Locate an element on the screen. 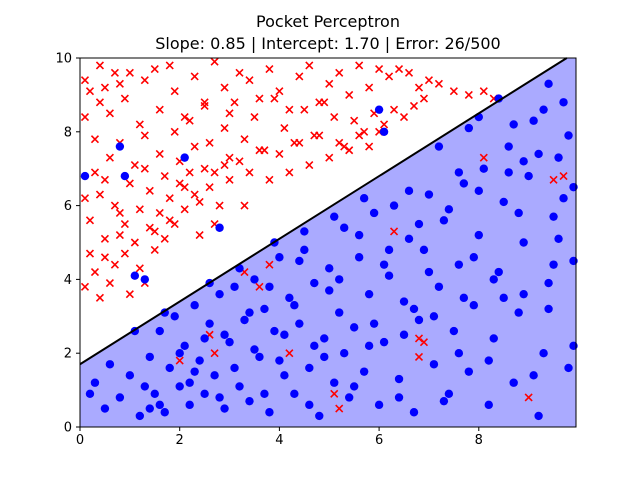 The height and width of the screenshot is (480, 640). y-tick-label: 4 is located at coordinates (68, 280).